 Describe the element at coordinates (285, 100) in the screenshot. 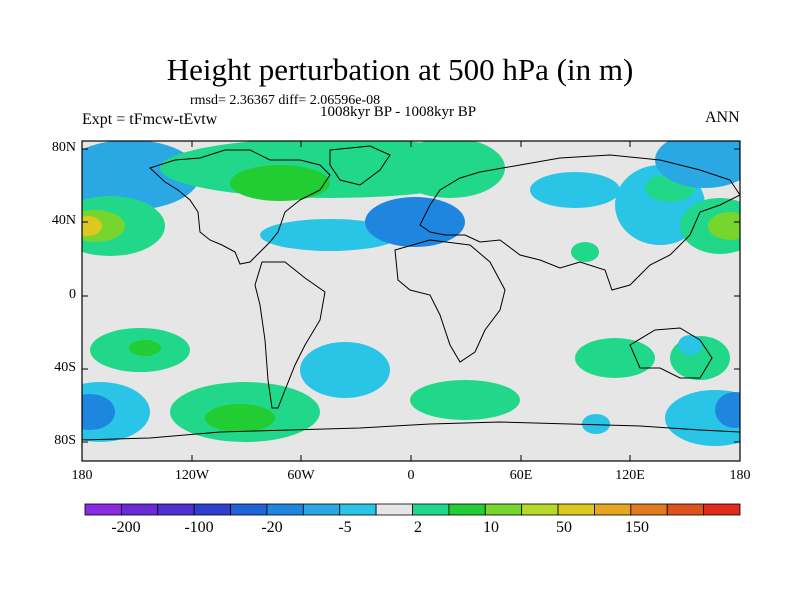

I see `stats-line: rmsd= 2.36367 diff= 2.06596e-08` at that location.